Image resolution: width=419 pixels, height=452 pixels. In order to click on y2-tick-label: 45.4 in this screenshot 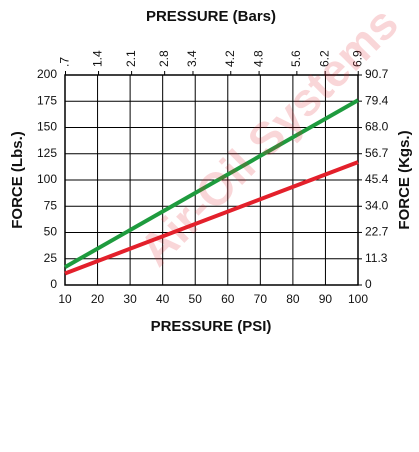, I will do `click(377, 179)`.